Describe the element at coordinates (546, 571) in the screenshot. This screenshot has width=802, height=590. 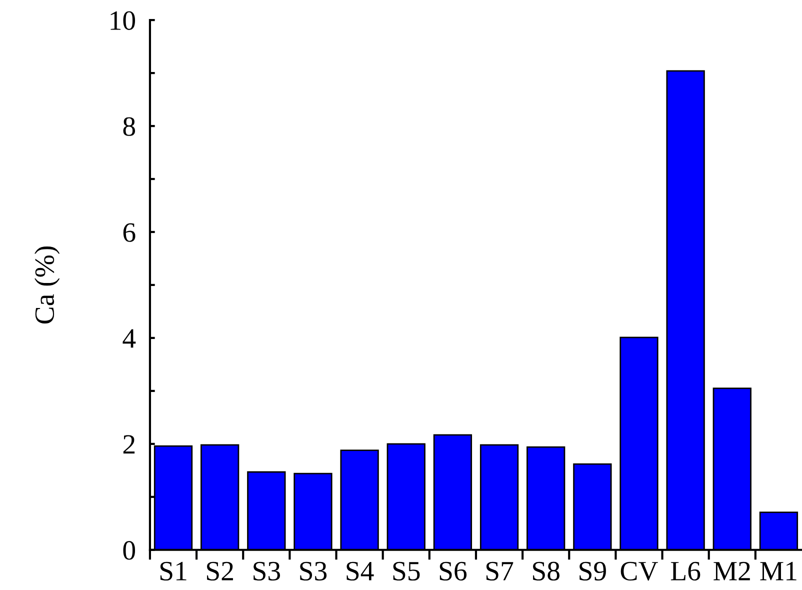
I see `x-tick-label: S8` at that location.